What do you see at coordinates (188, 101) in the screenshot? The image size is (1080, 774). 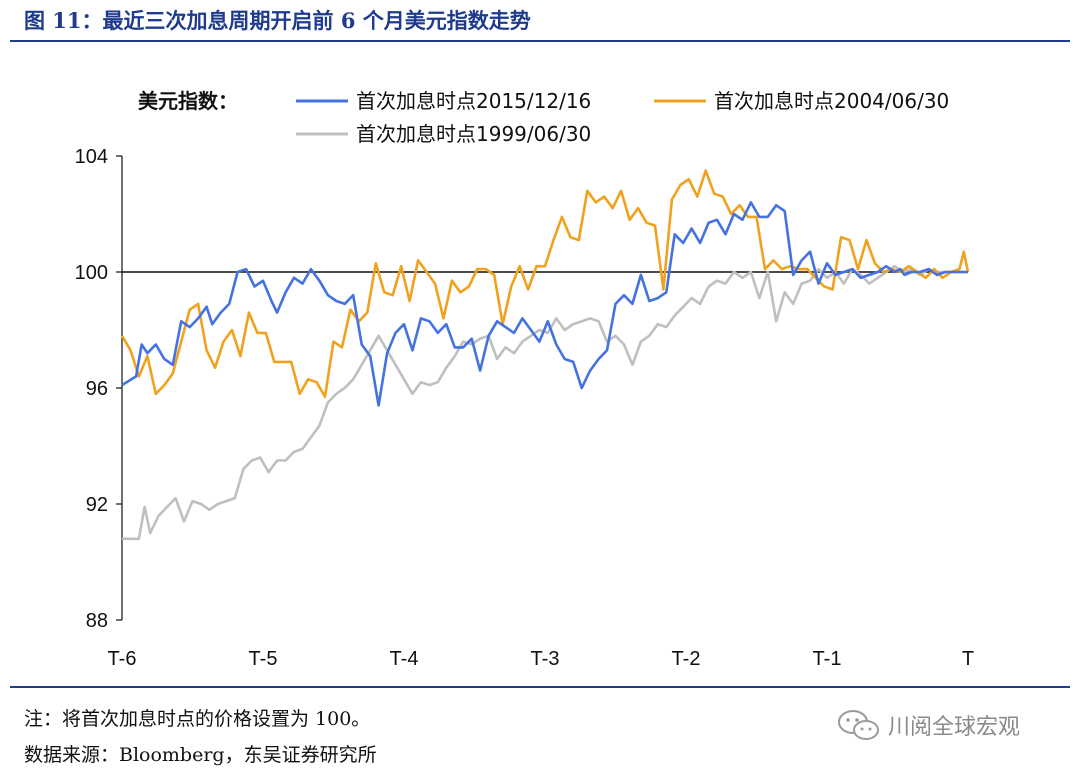 I see `legend-title: 美元指数：` at bounding box center [188, 101].